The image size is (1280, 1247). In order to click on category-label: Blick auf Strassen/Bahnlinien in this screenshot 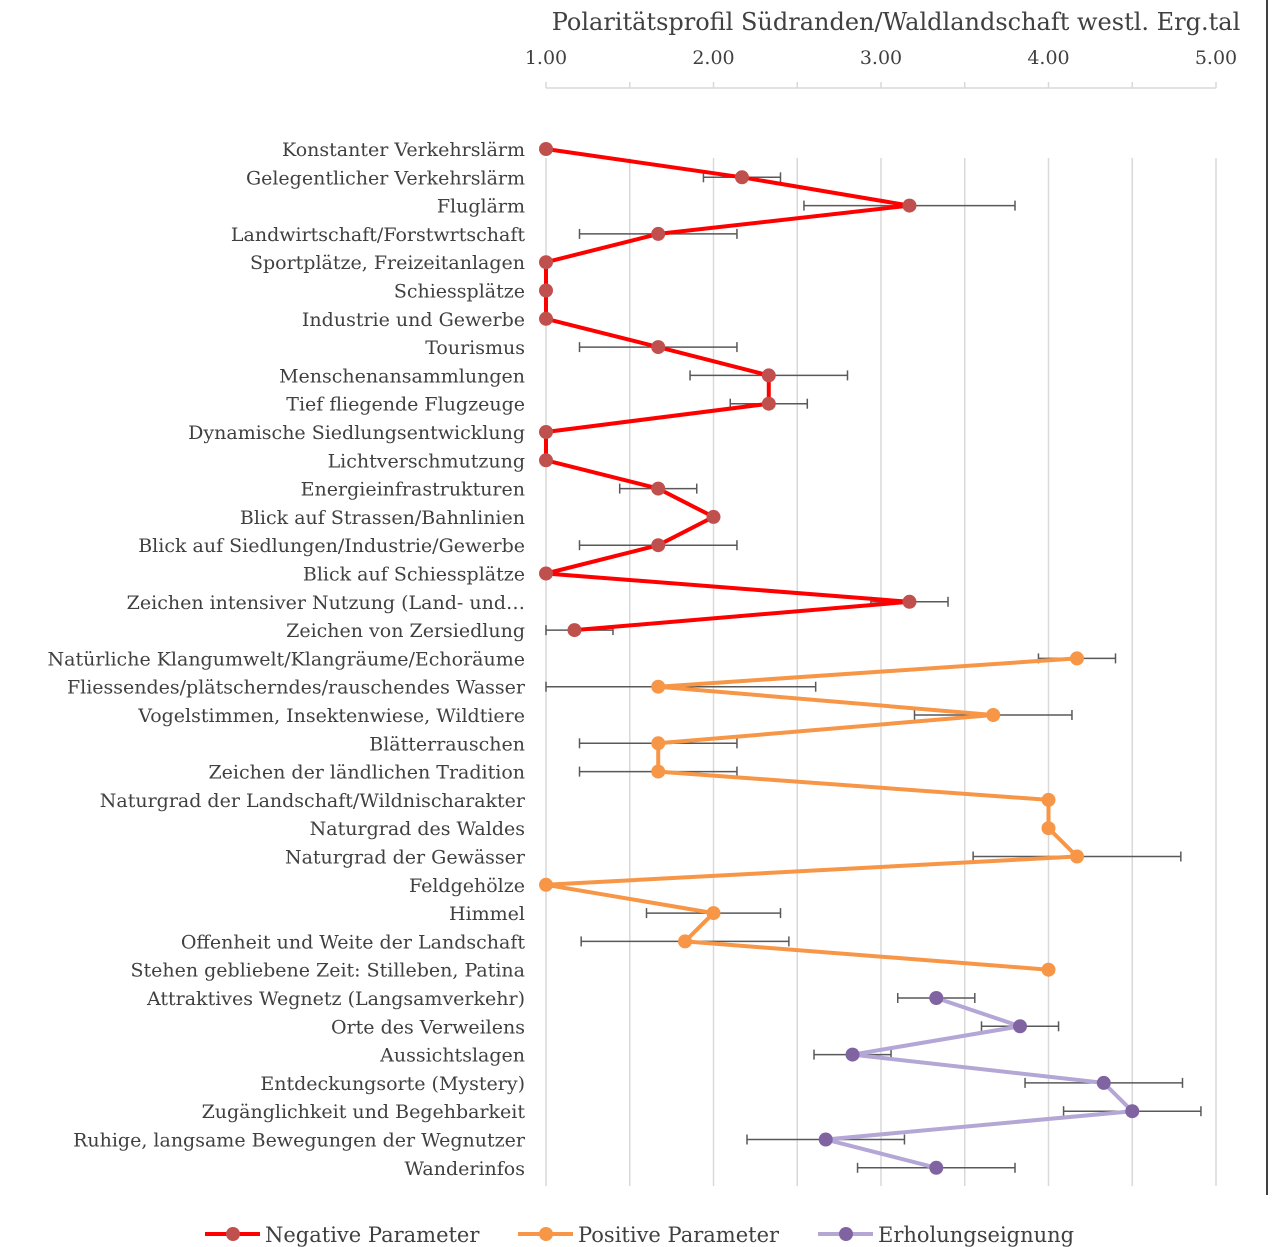, I will do `click(382, 518)`.